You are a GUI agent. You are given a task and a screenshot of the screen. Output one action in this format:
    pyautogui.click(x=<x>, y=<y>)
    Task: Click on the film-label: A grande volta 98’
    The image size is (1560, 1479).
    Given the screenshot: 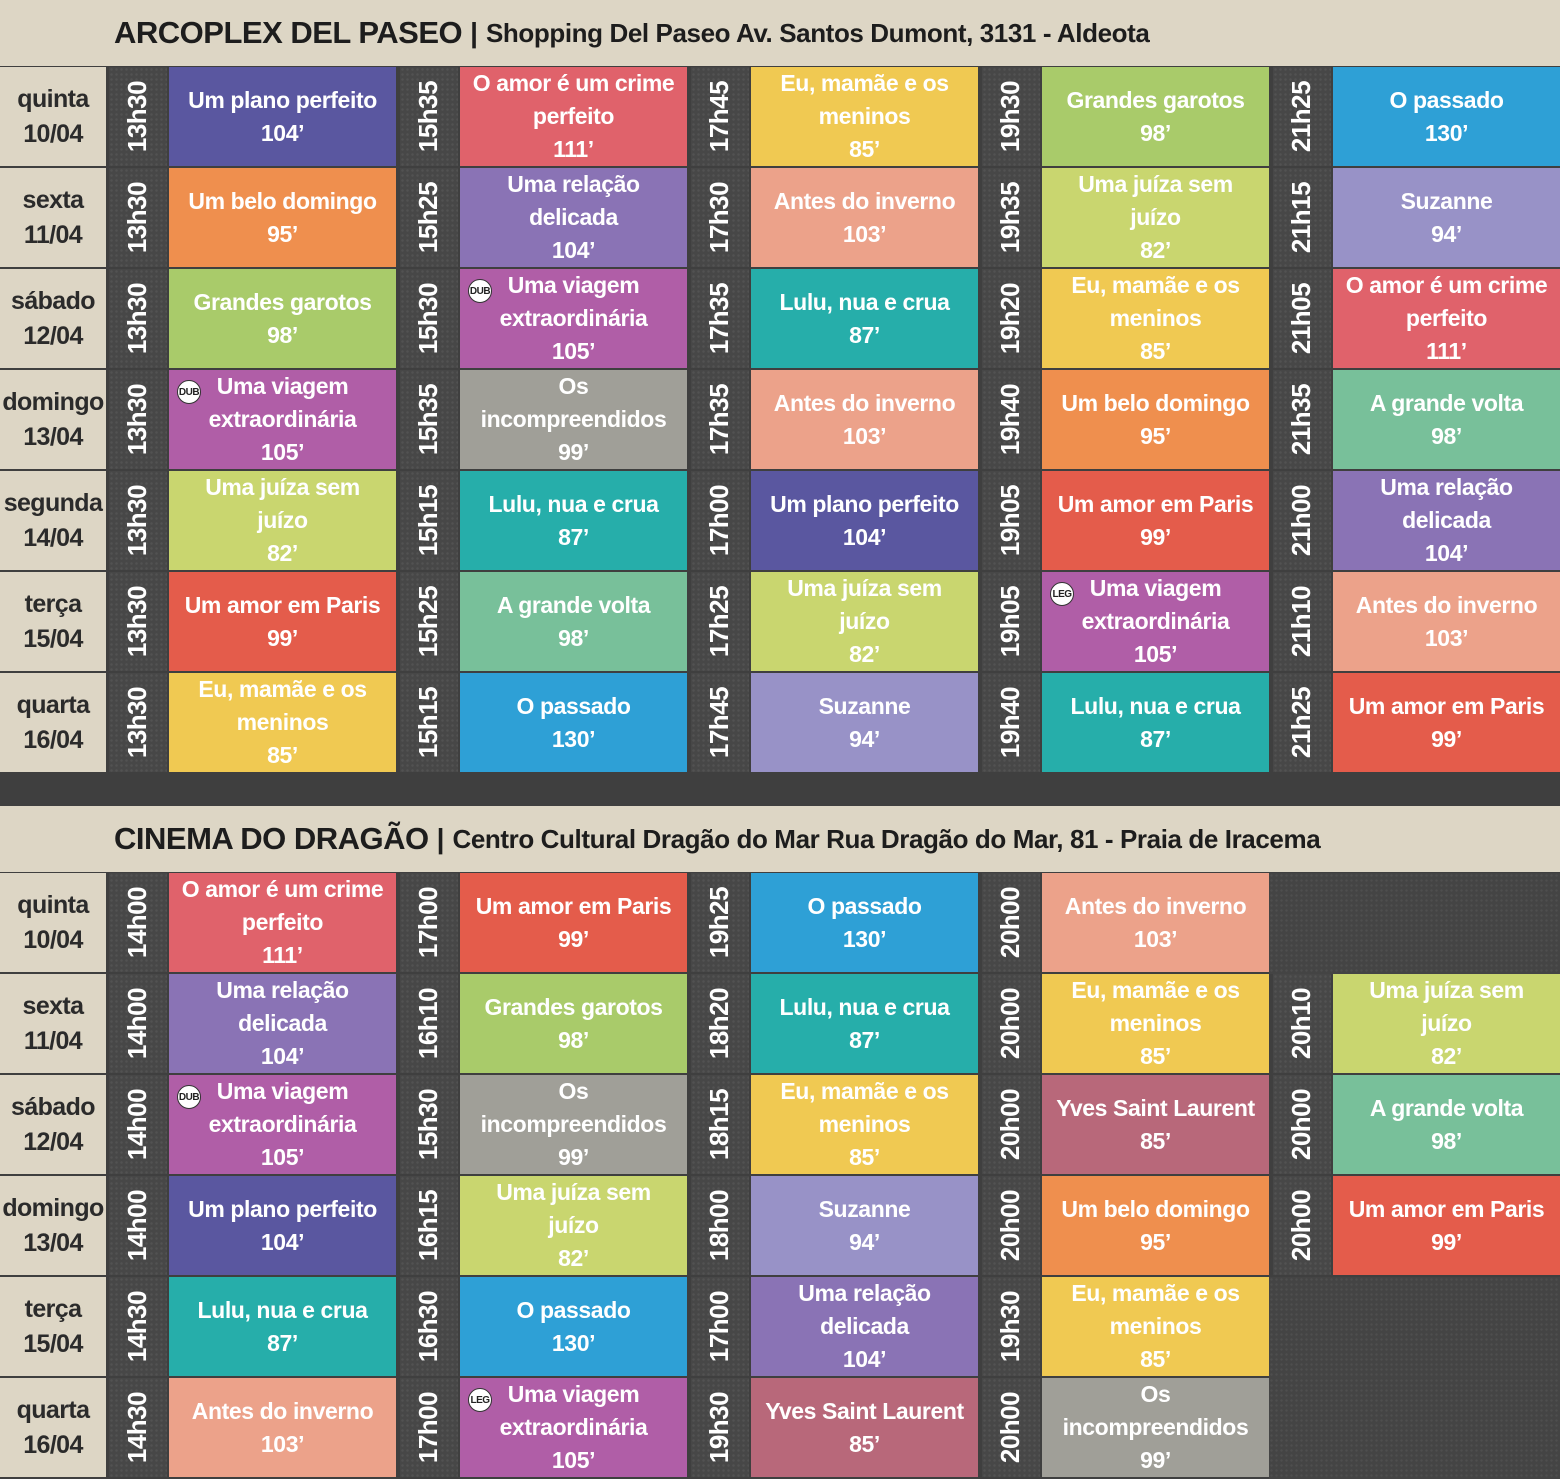 What is the action you would take?
    pyautogui.click(x=1447, y=1125)
    